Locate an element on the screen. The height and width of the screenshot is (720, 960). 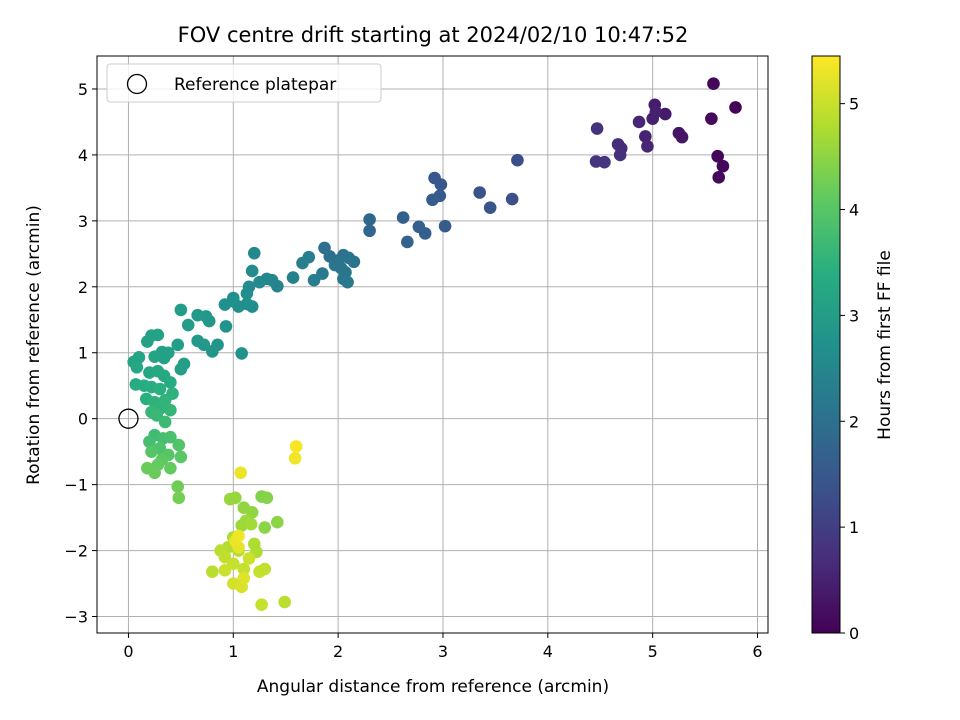
x-tick-label: 4 is located at coordinates (548, 651).